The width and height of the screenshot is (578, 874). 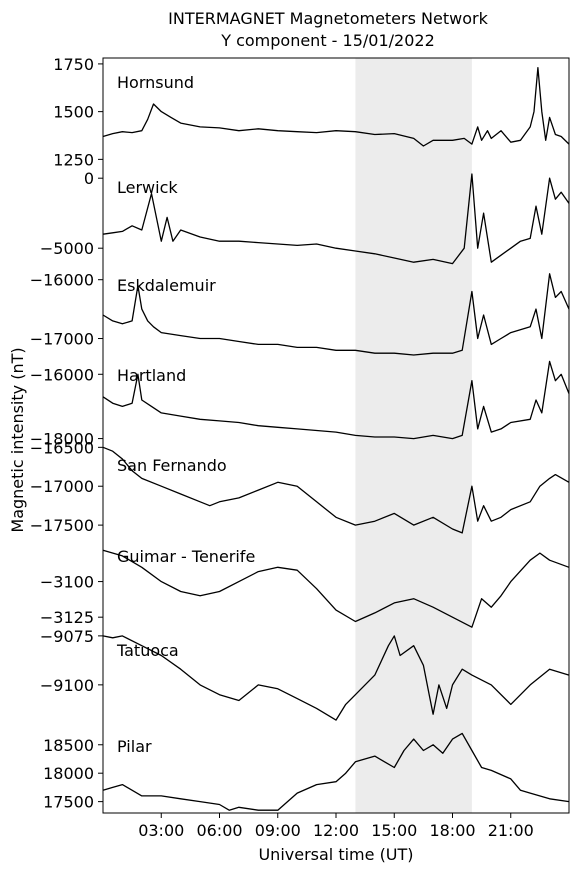 What do you see at coordinates (394, 830) in the screenshot?
I see `x-tick-label: 15:00` at bounding box center [394, 830].